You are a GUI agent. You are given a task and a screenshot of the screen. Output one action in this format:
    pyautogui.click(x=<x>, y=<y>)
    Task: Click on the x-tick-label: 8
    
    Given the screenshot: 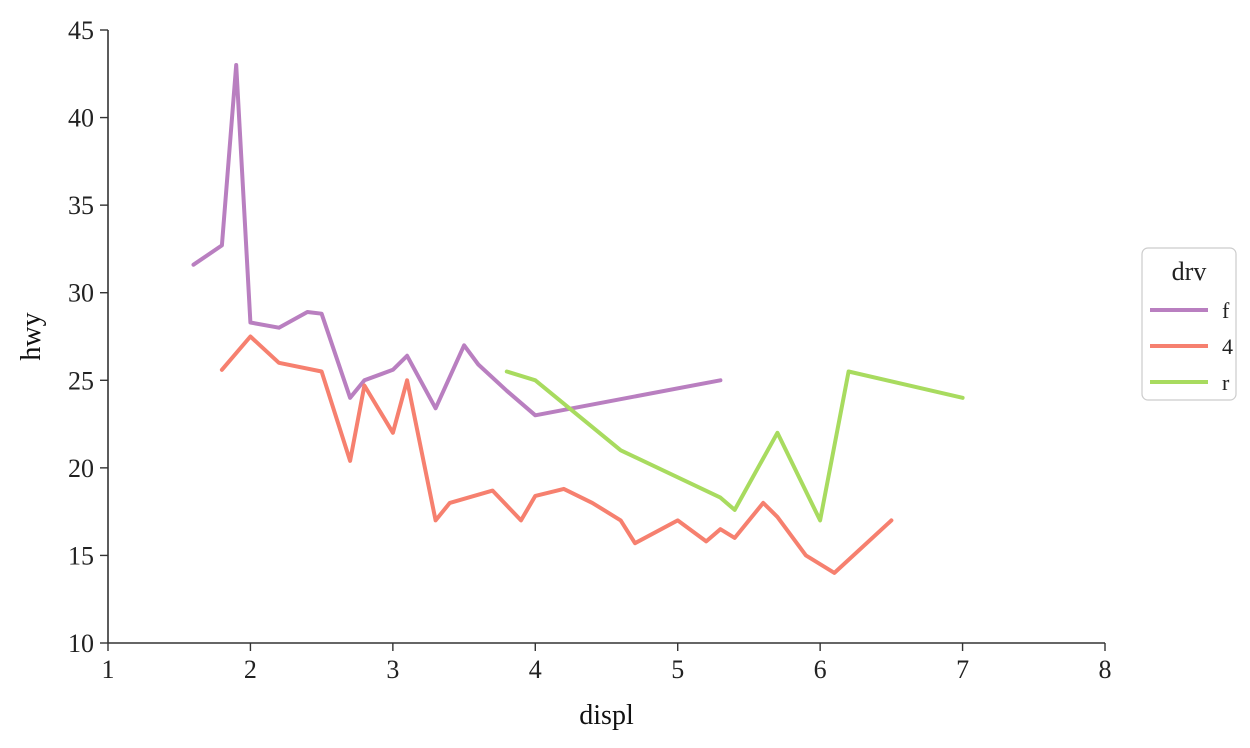 What is the action you would take?
    pyautogui.click(x=1105, y=669)
    